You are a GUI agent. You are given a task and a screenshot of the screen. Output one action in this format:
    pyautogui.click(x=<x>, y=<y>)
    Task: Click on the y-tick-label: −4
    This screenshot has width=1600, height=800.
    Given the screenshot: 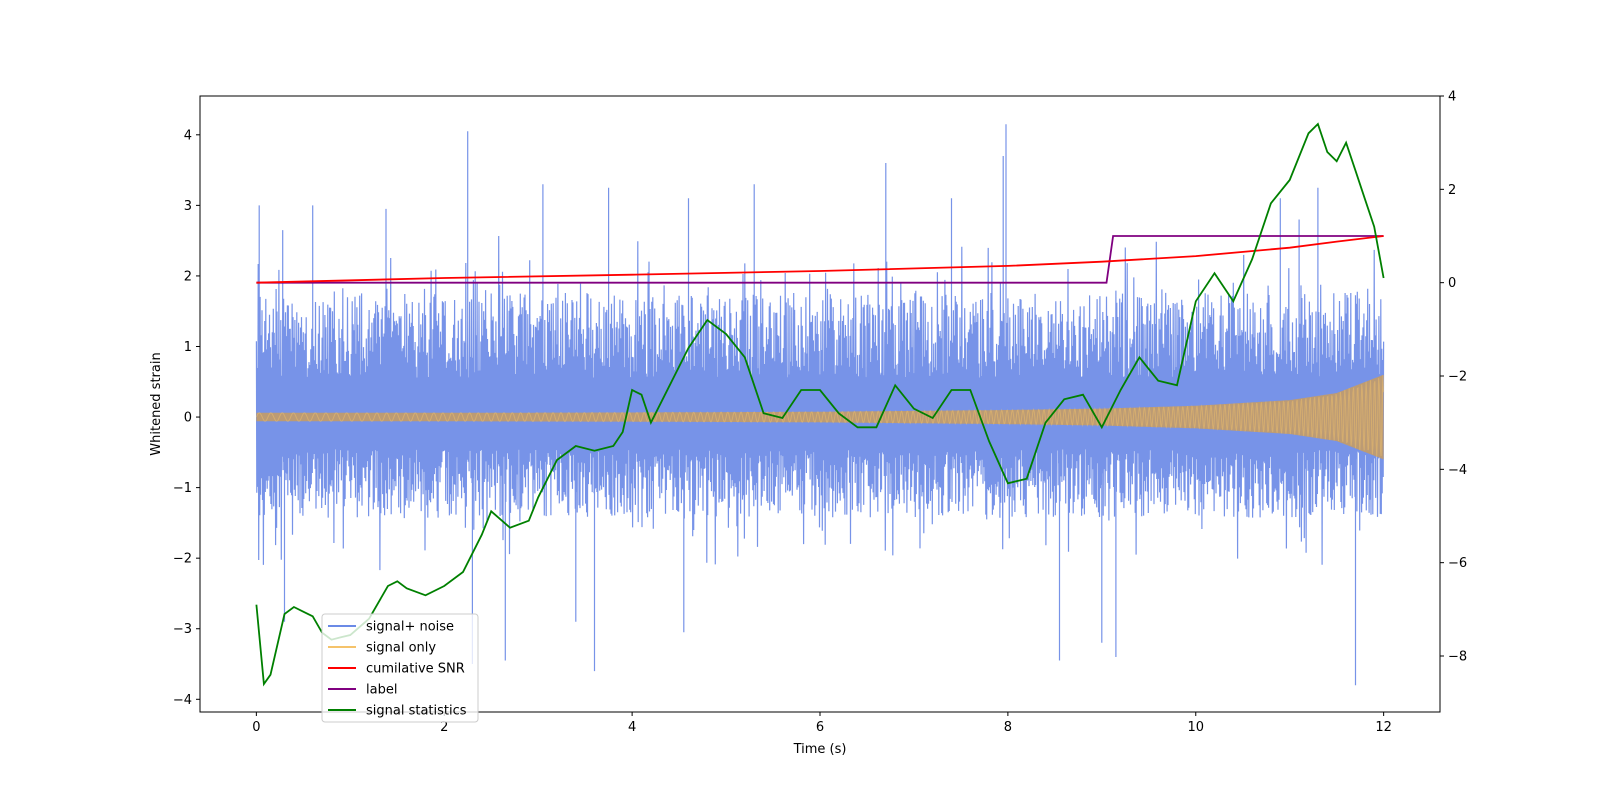 What is the action you would take?
    pyautogui.click(x=182, y=700)
    